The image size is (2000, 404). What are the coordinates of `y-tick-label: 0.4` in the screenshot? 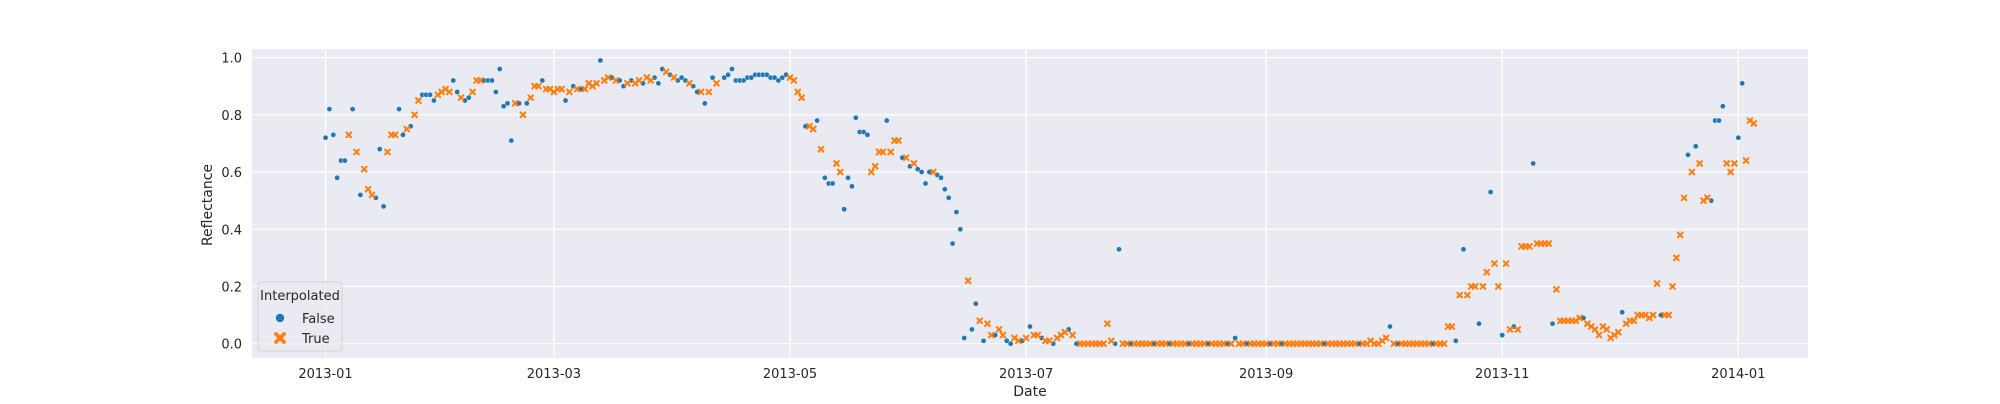 It's located at (231, 230).